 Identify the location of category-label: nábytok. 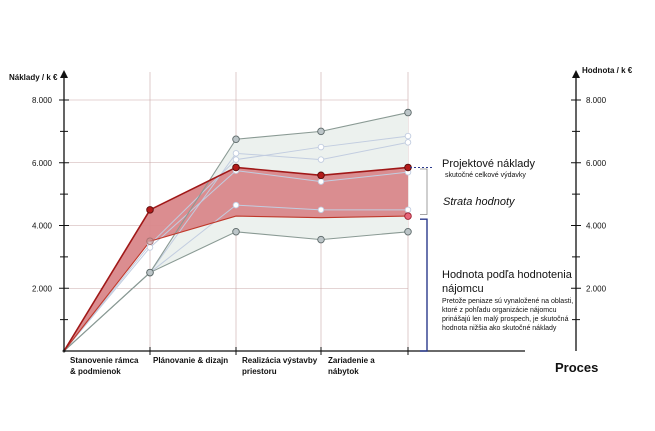
(343, 371).